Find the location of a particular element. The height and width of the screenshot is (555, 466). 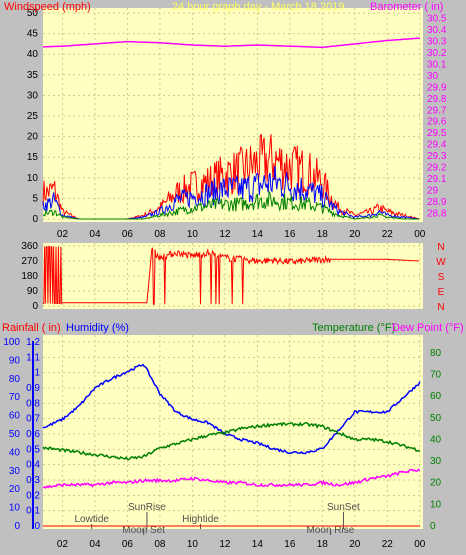

temperature-tick-label: 20 is located at coordinates (436, 483).